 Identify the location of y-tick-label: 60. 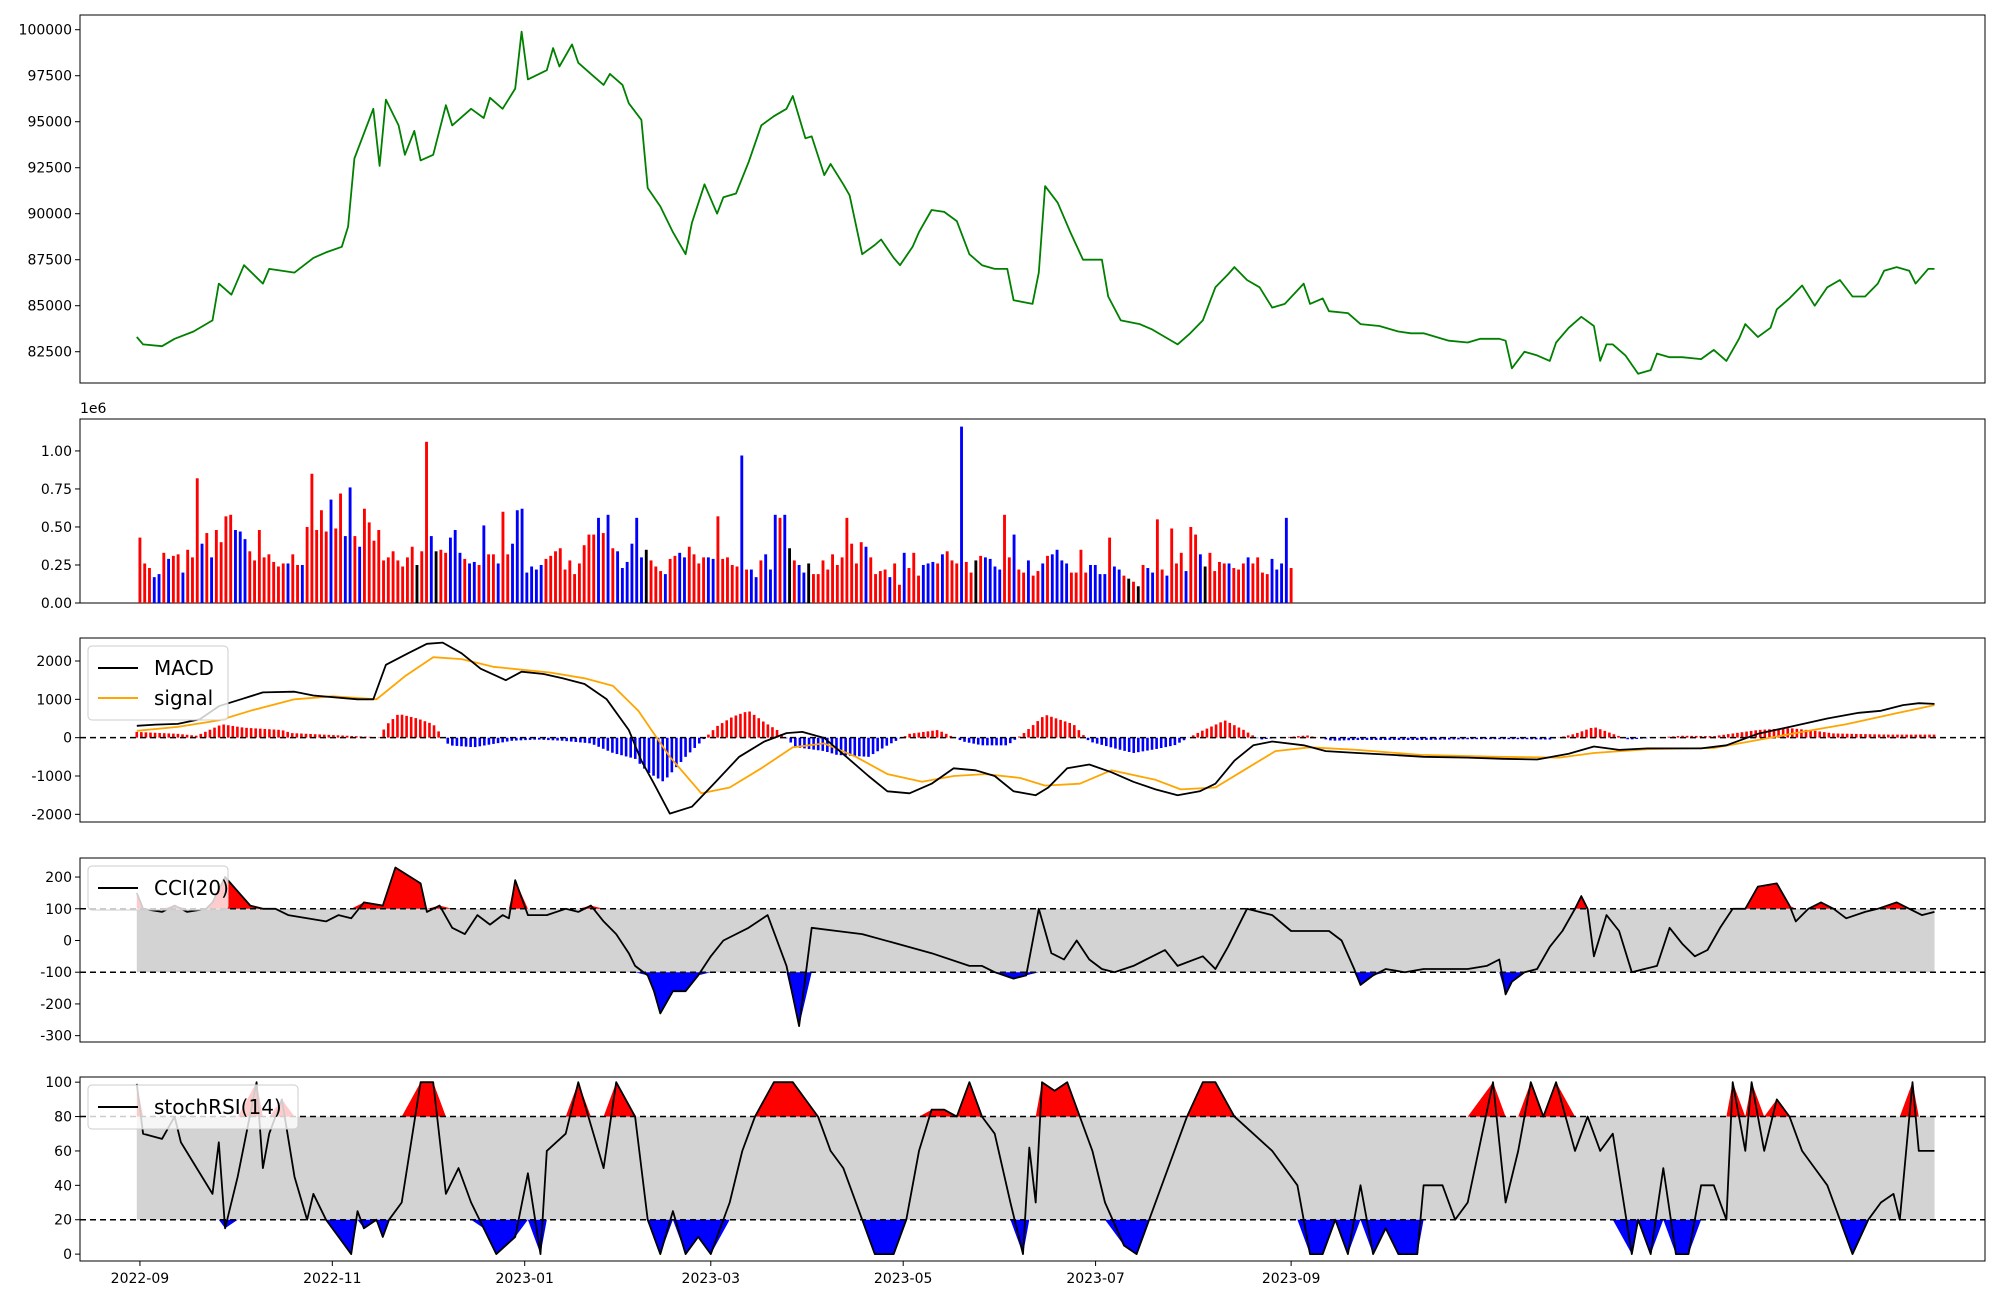
(63, 1152).